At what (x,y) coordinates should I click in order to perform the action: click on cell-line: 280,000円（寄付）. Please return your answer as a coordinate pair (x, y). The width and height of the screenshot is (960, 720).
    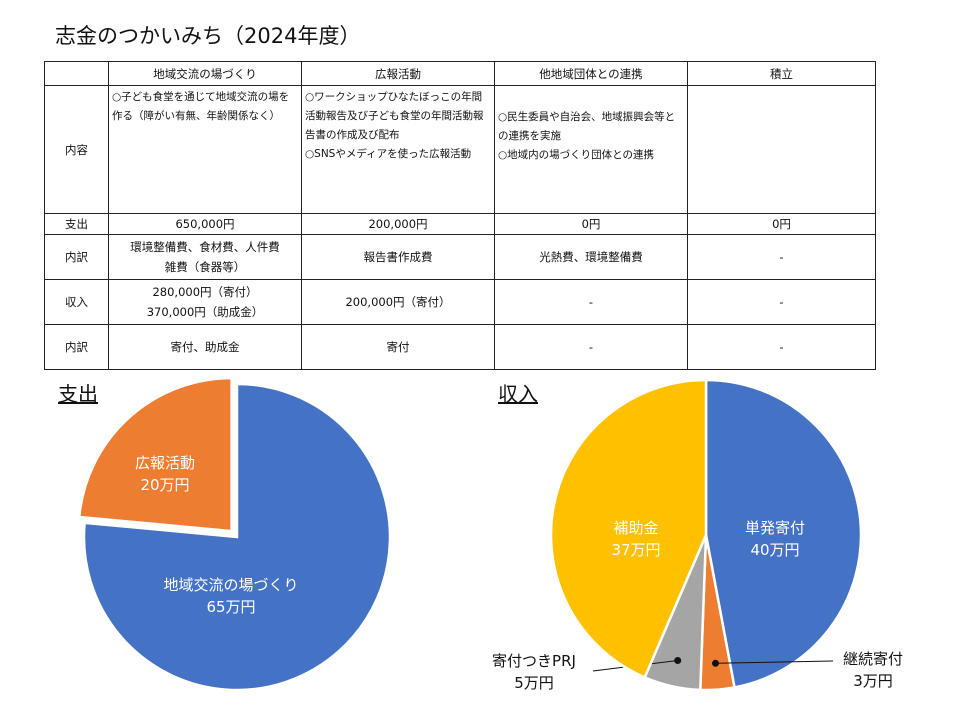
    Looking at the image, I should click on (205, 292).